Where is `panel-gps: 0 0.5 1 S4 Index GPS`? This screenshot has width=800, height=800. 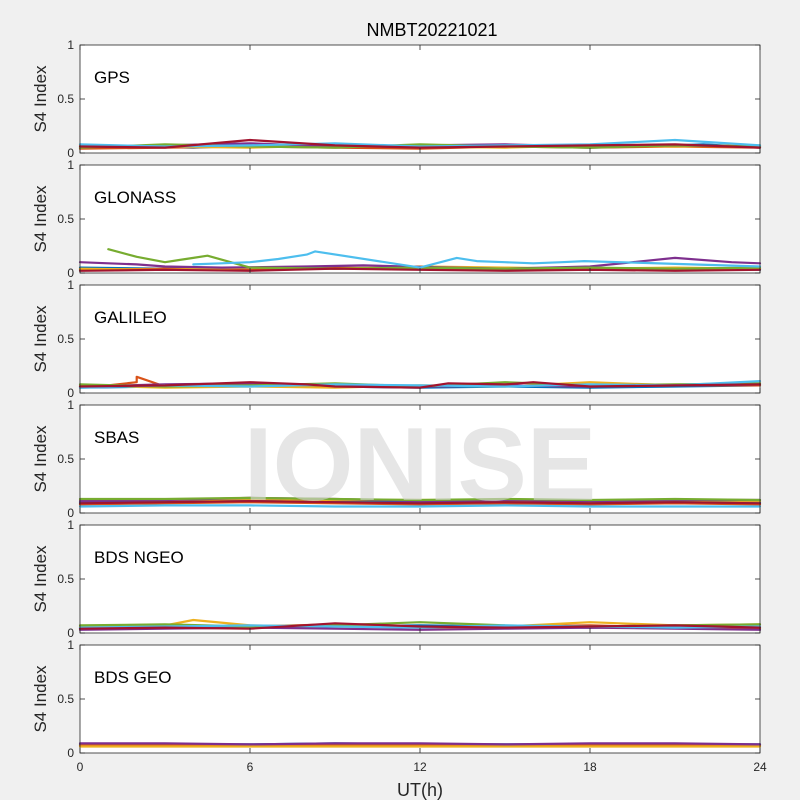 panel-gps: 0 0.5 1 S4 Index GPS is located at coordinates (396, 99).